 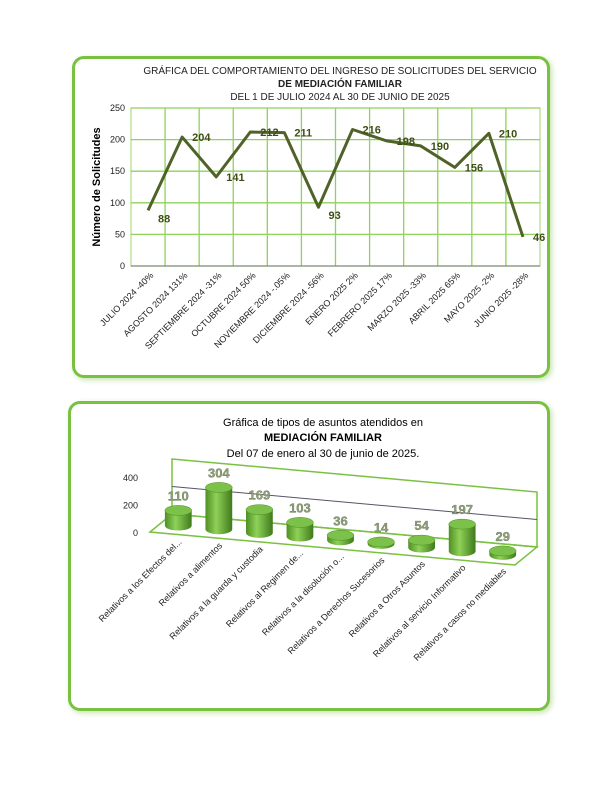 What do you see at coordinates (421, 525) in the screenshot?
I see `data-label: 54` at bounding box center [421, 525].